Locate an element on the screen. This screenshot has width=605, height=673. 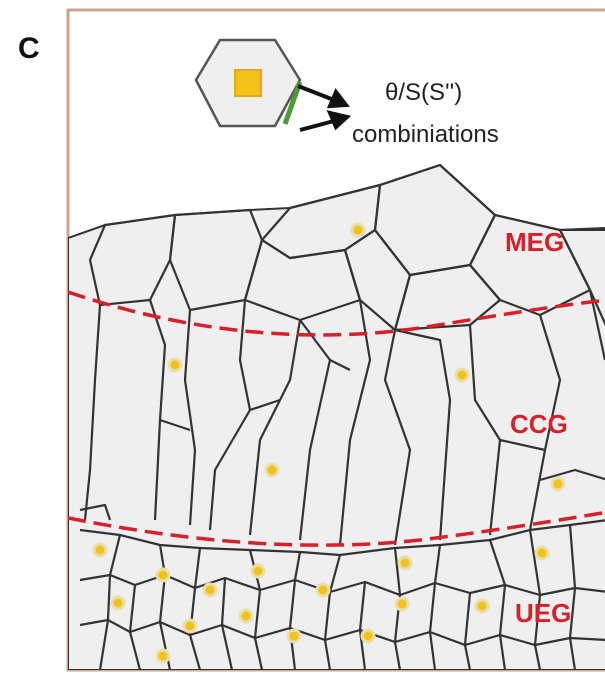
ccg-ueg-boundary is located at coordinates (336, 528).